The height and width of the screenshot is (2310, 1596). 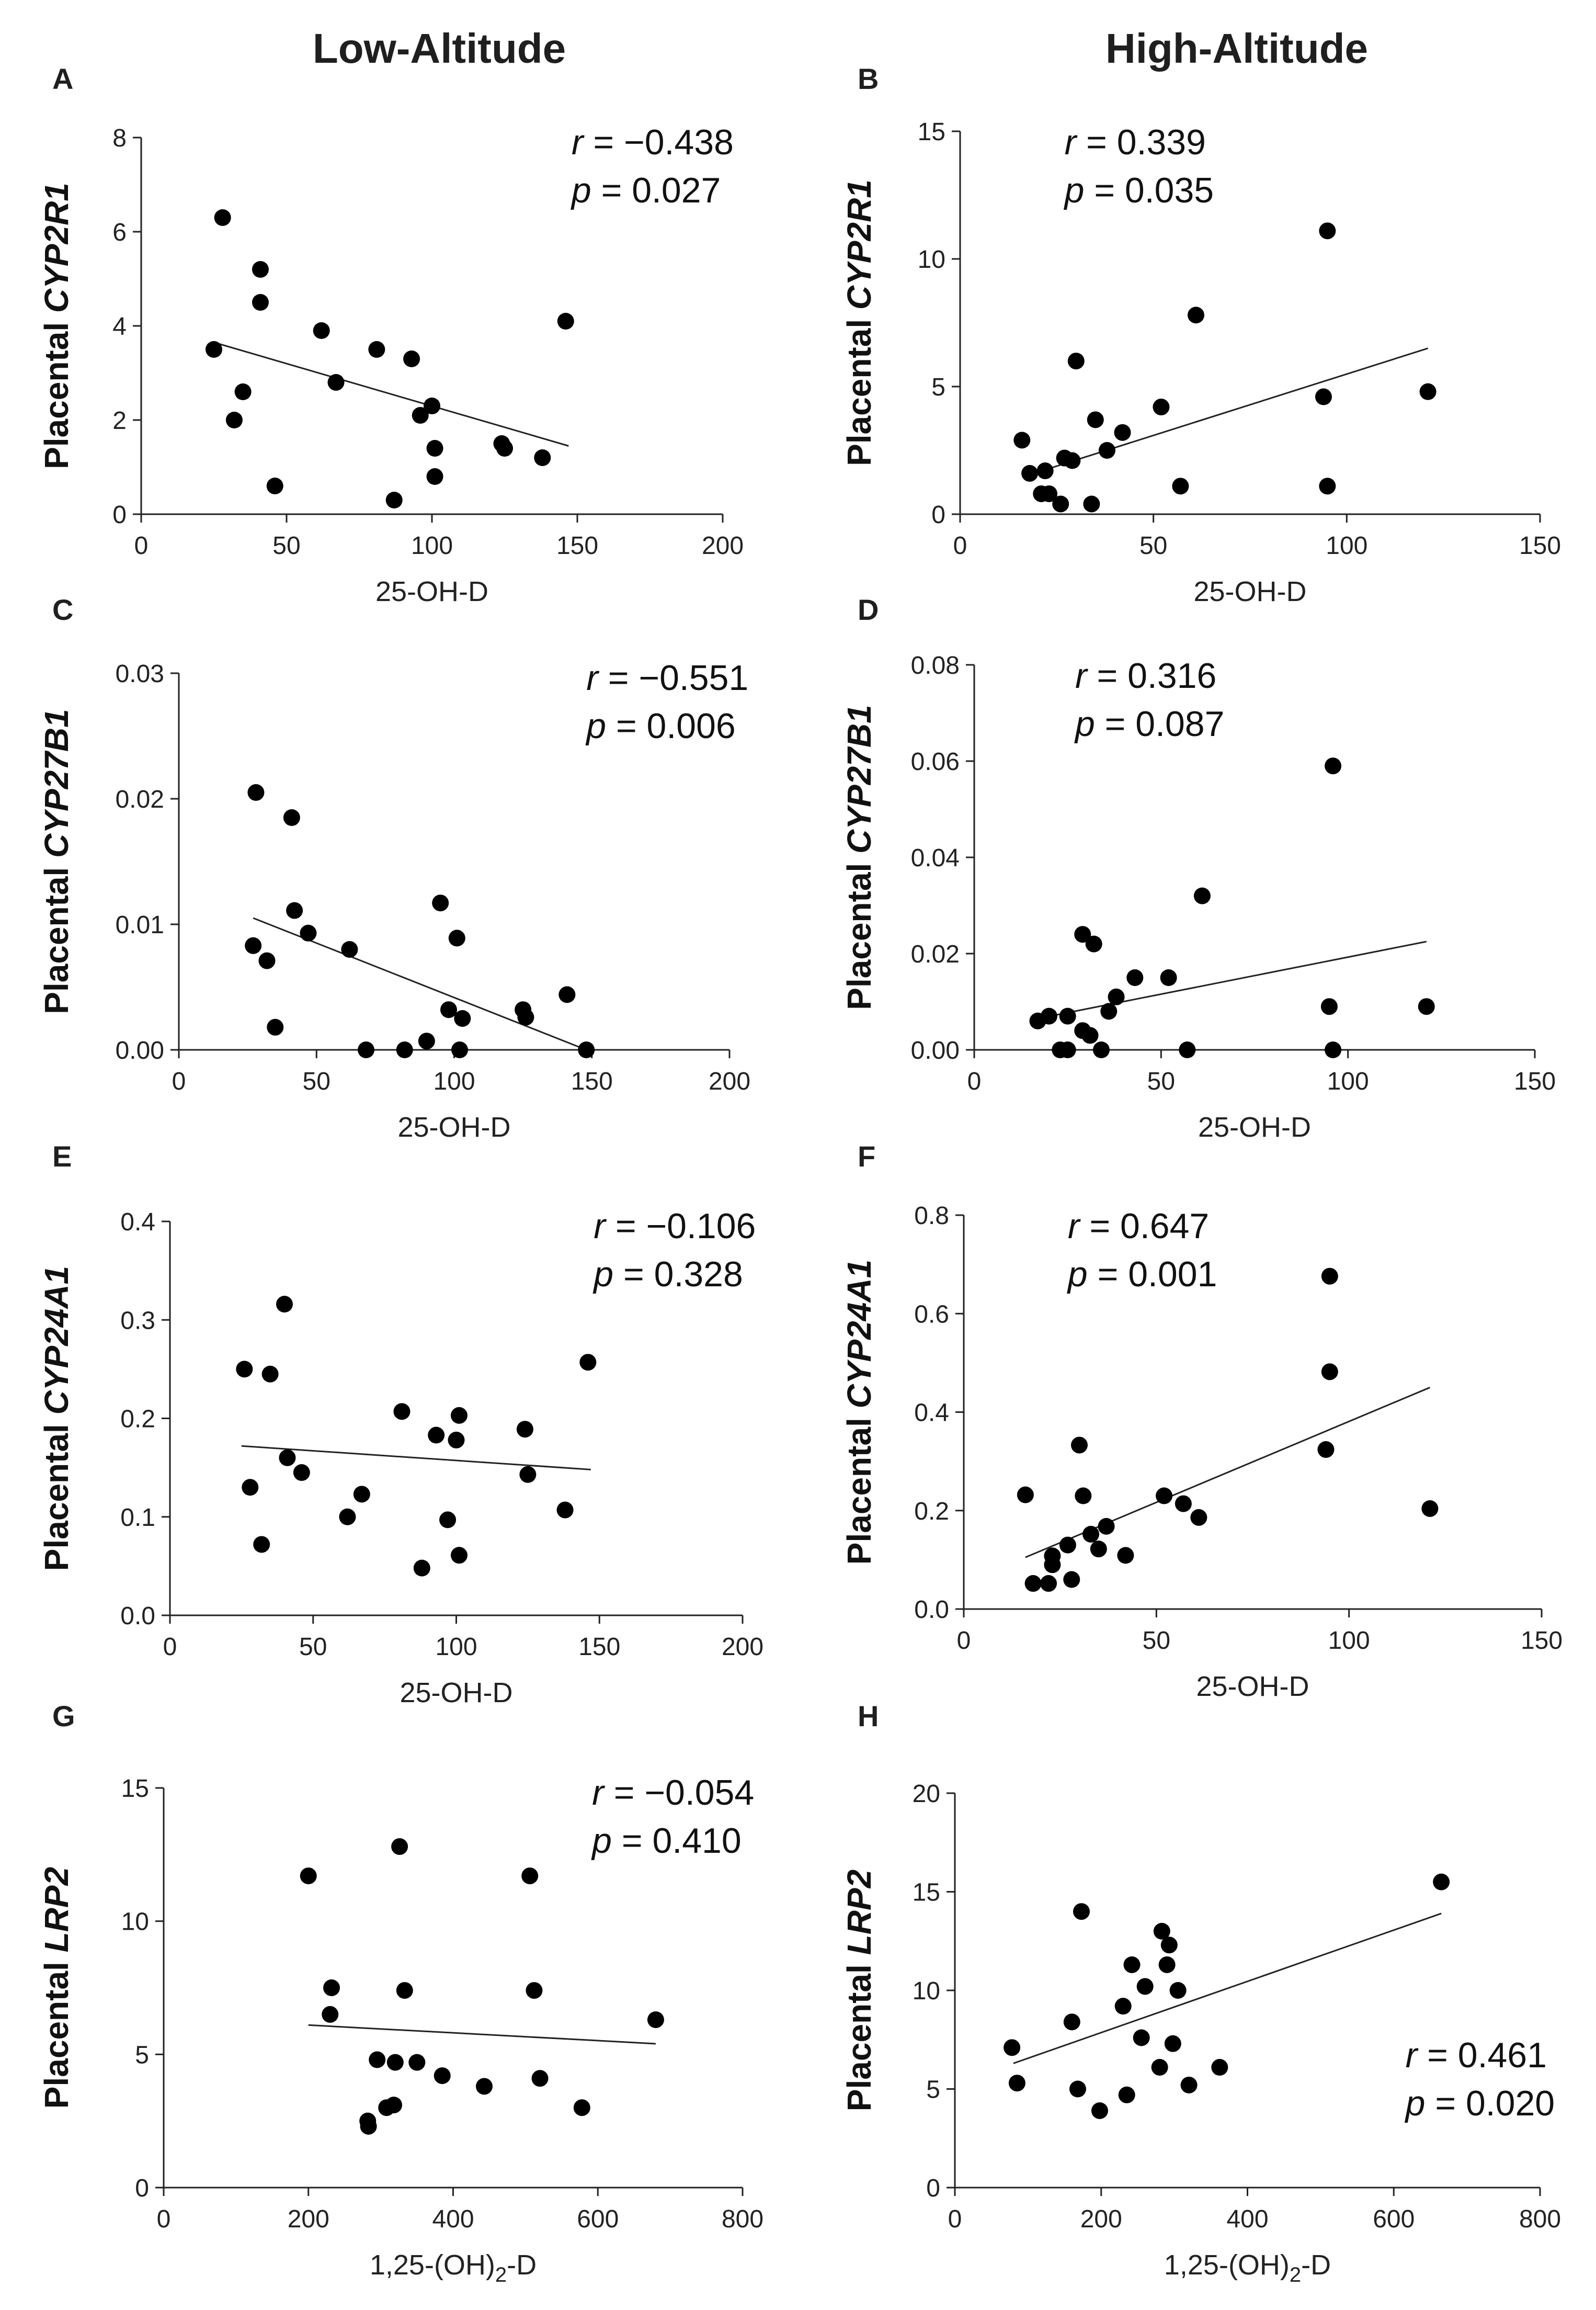 I want to click on r-value-a: r = −0.438, so click(x=653, y=142).